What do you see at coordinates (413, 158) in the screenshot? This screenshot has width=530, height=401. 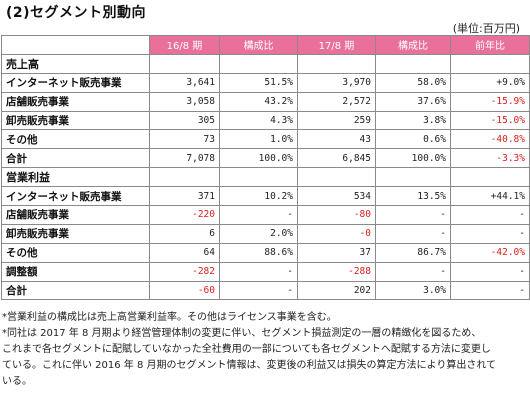 I see `ratio-17-8: 100.0%` at bounding box center [413, 158].